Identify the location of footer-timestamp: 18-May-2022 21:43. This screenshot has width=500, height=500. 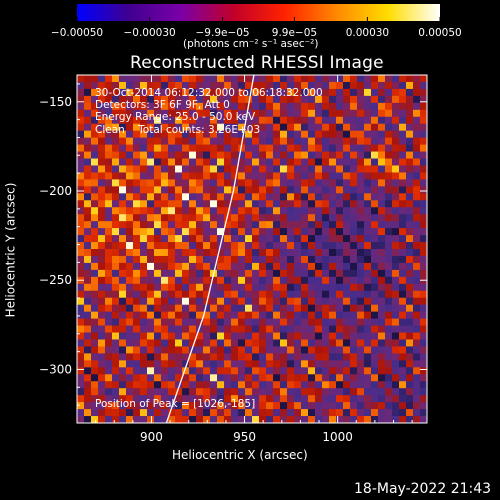
(423, 489).